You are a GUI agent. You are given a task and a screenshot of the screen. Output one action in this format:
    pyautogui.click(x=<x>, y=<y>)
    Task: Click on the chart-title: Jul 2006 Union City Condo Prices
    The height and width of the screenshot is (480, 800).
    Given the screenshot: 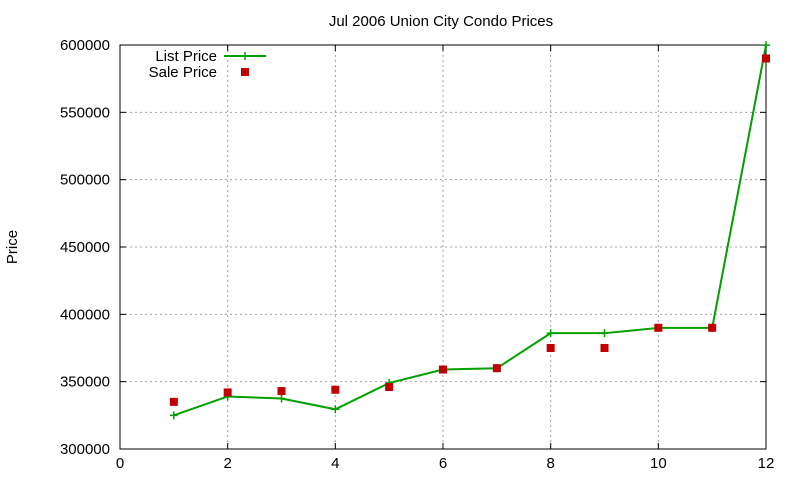 What is the action you would take?
    pyautogui.click(x=441, y=21)
    